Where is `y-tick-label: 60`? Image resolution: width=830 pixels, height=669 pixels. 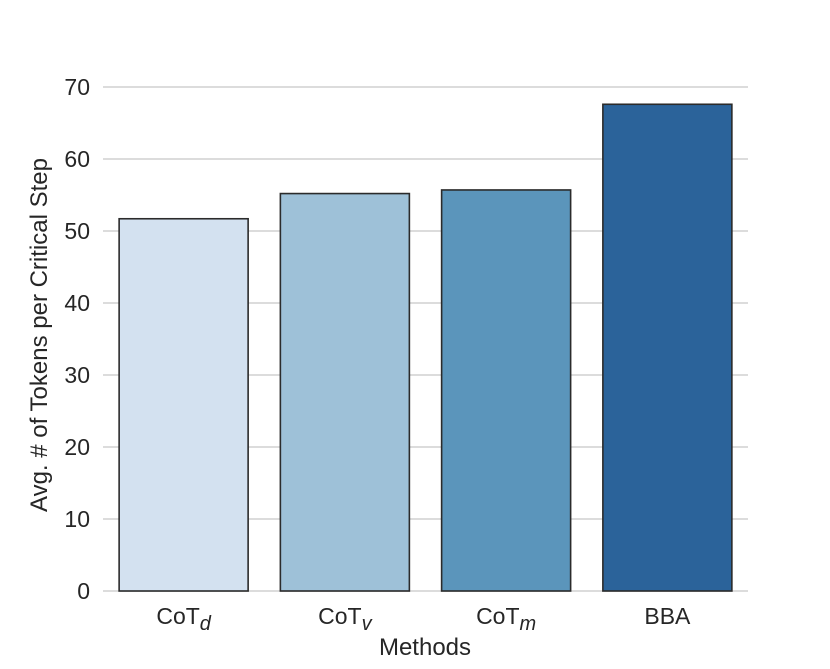 y-tick-label: 60 is located at coordinates (77, 159).